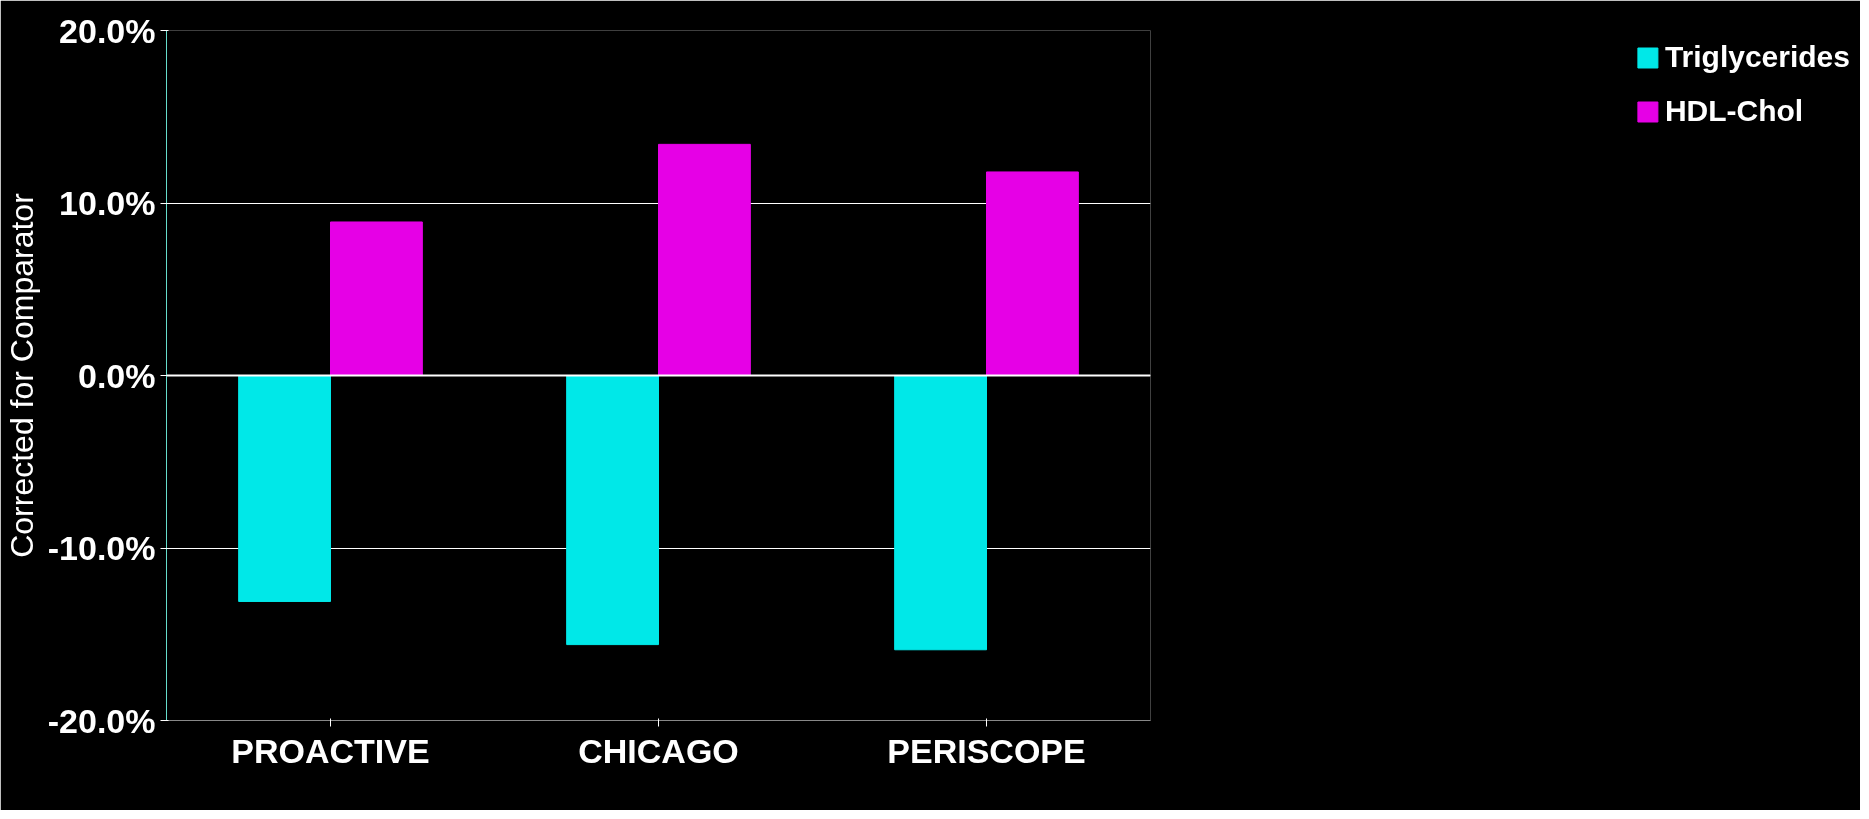  What do you see at coordinates (101, 548) in the screenshot?
I see `y-tick-label: -10.0%` at bounding box center [101, 548].